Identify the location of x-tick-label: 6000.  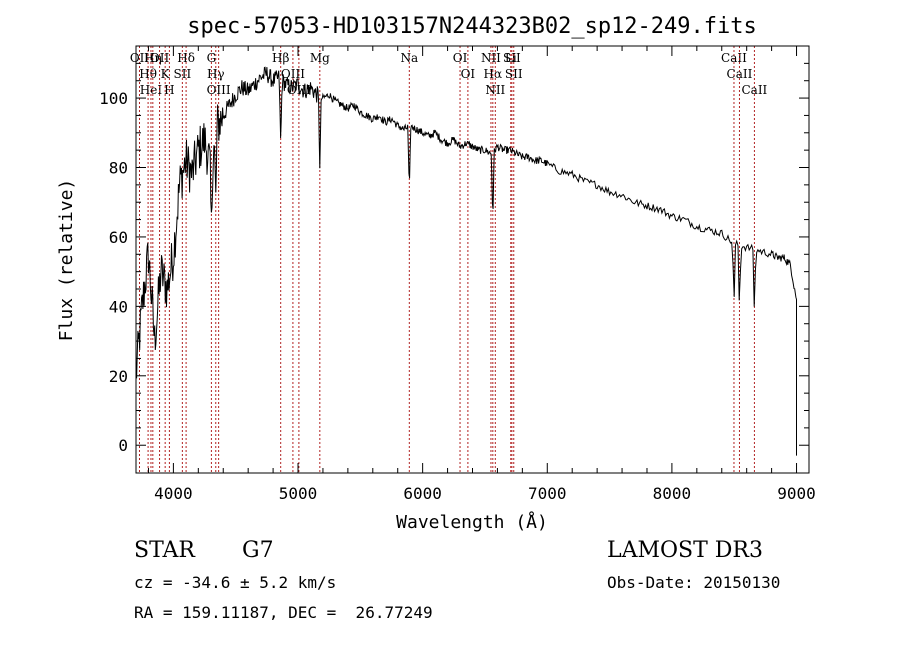
(422, 493).